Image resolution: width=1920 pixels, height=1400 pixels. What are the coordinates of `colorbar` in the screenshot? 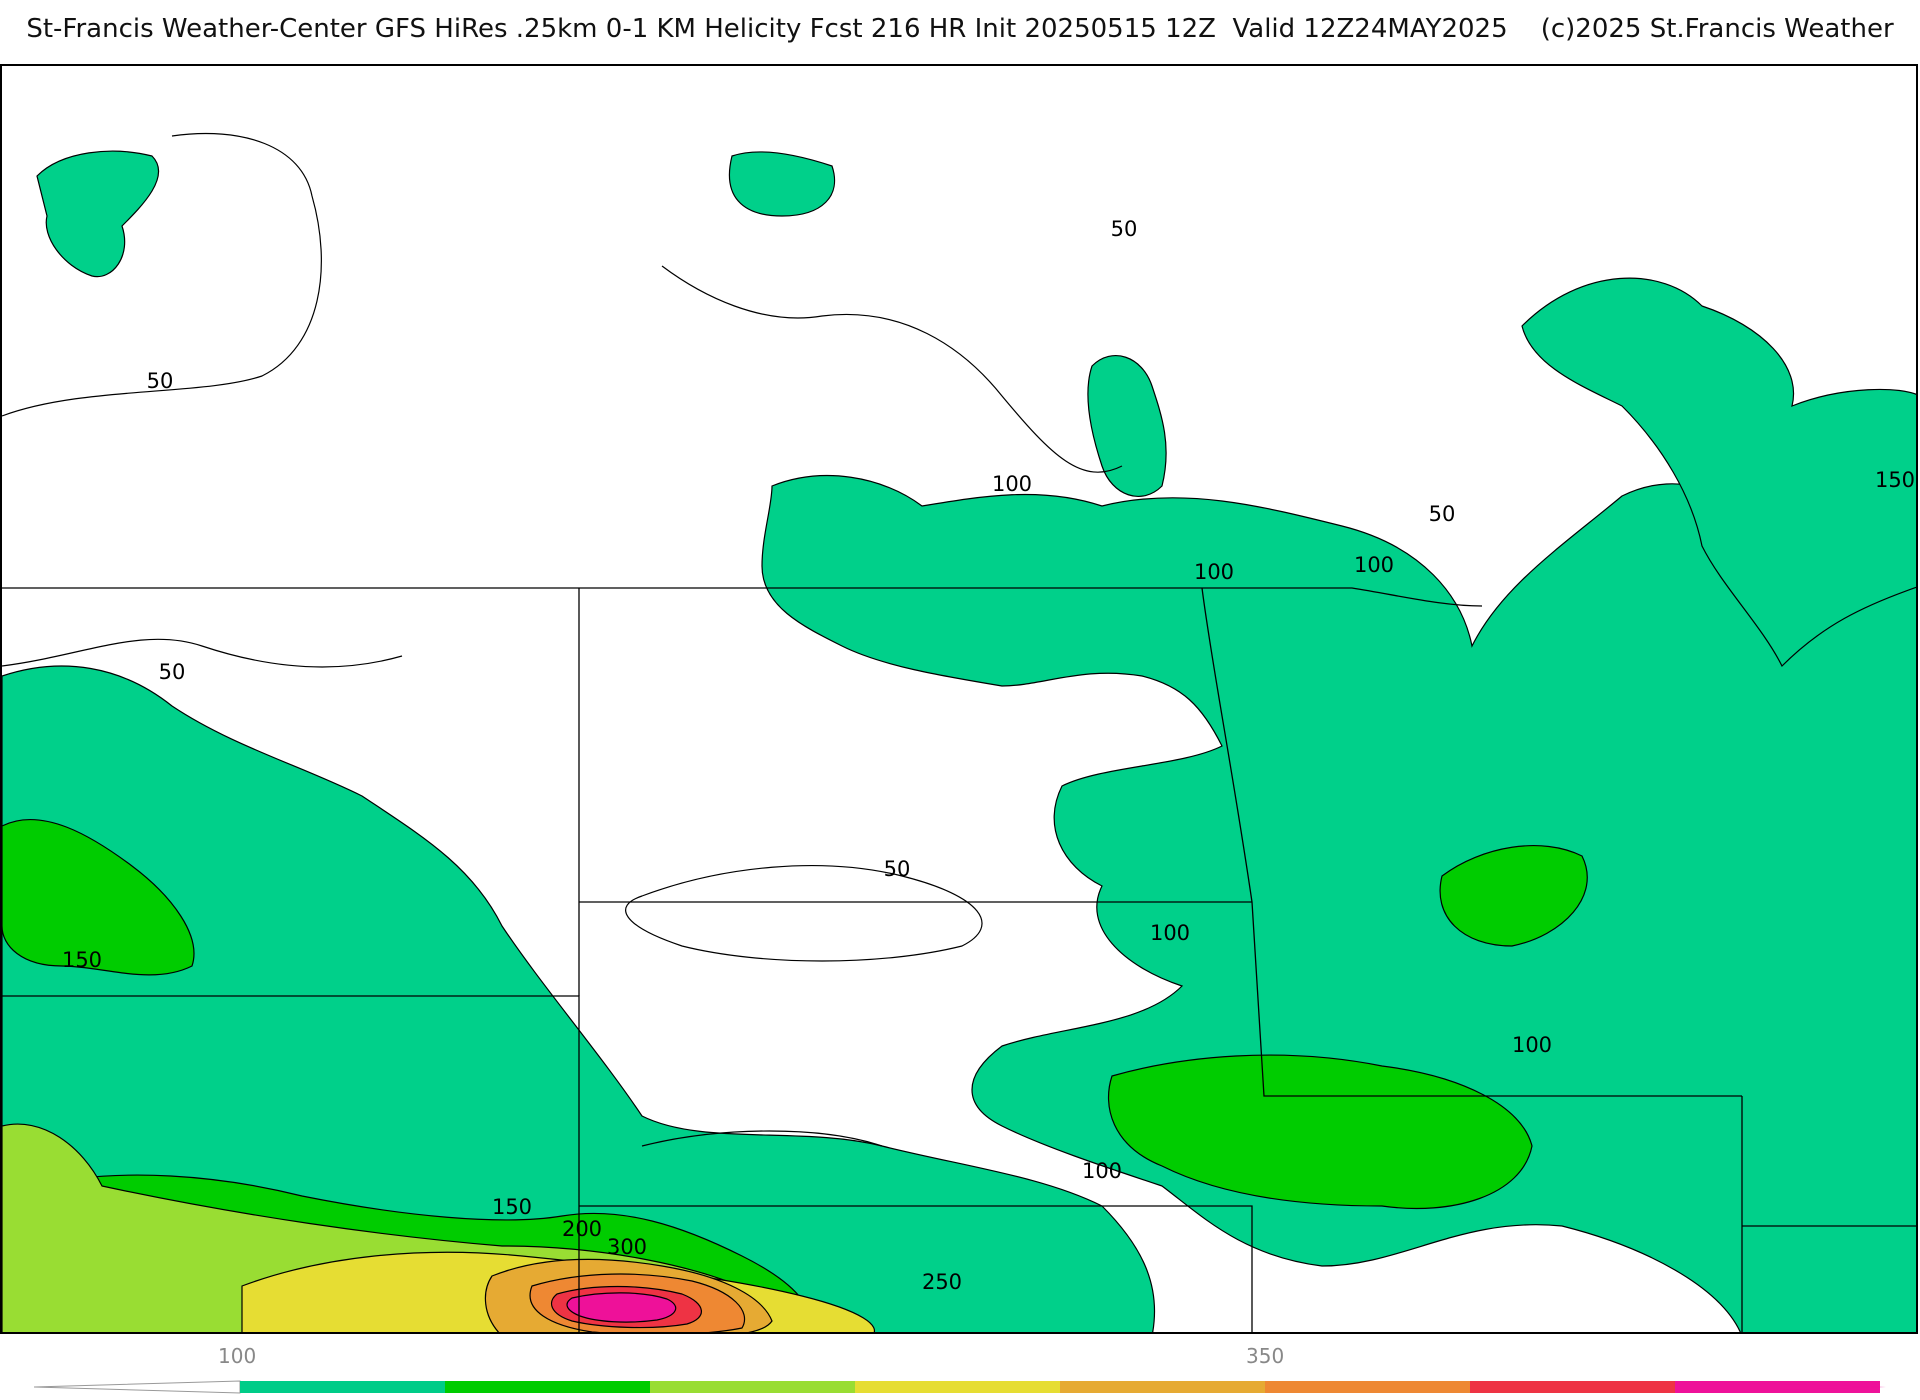 It's located at (960, 1387).